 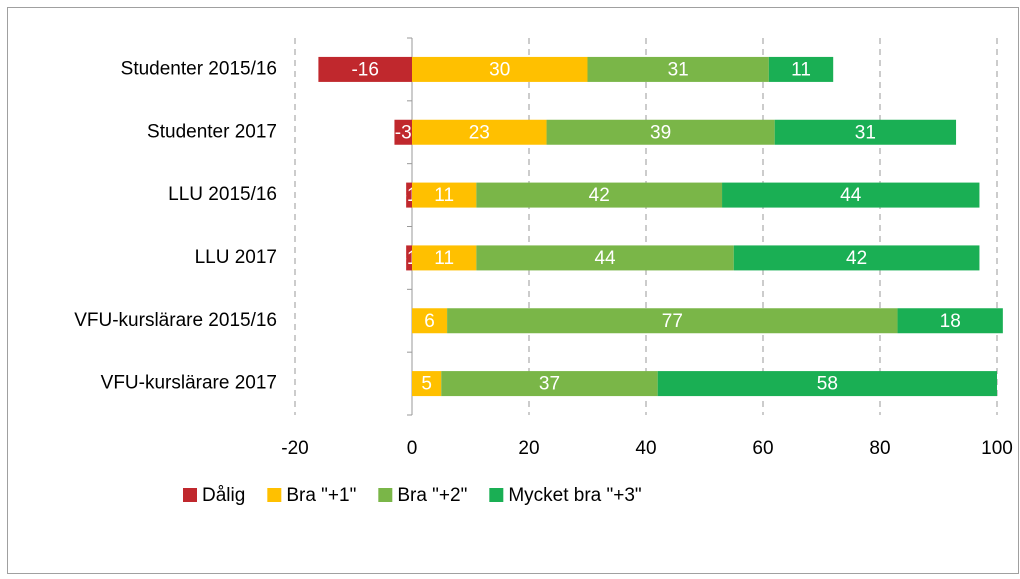 What do you see at coordinates (175, 320) in the screenshot?
I see `y-tick-label: VFU-kurslärare 2015/16` at bounding box center [175, 320].